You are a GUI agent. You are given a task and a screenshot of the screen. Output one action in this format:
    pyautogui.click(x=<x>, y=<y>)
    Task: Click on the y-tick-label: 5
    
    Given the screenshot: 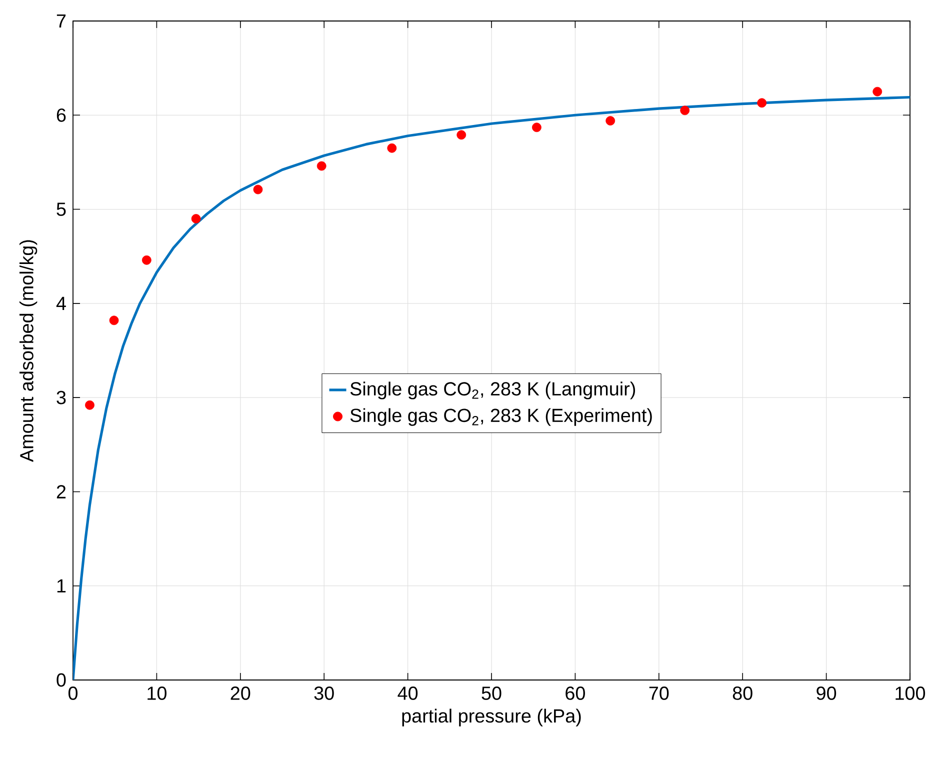 What is the action you would take?
    pyautogui.click(x=61, y=209)
    